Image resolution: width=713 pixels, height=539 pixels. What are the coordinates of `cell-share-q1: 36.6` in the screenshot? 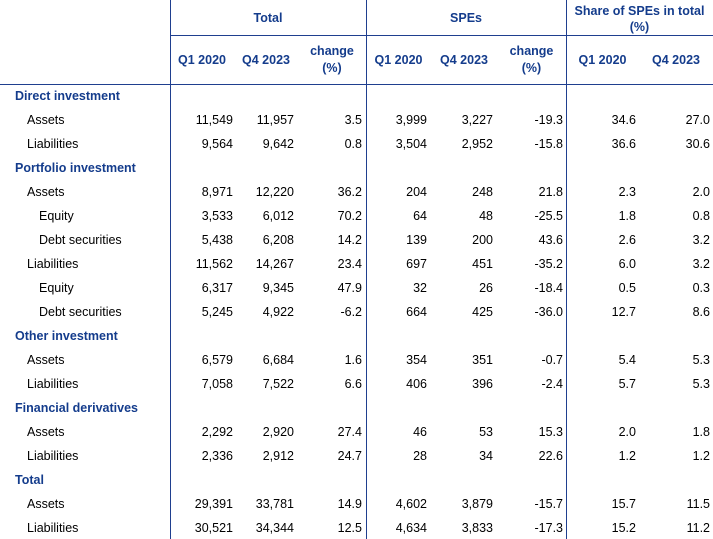 It's located at (623, 144).